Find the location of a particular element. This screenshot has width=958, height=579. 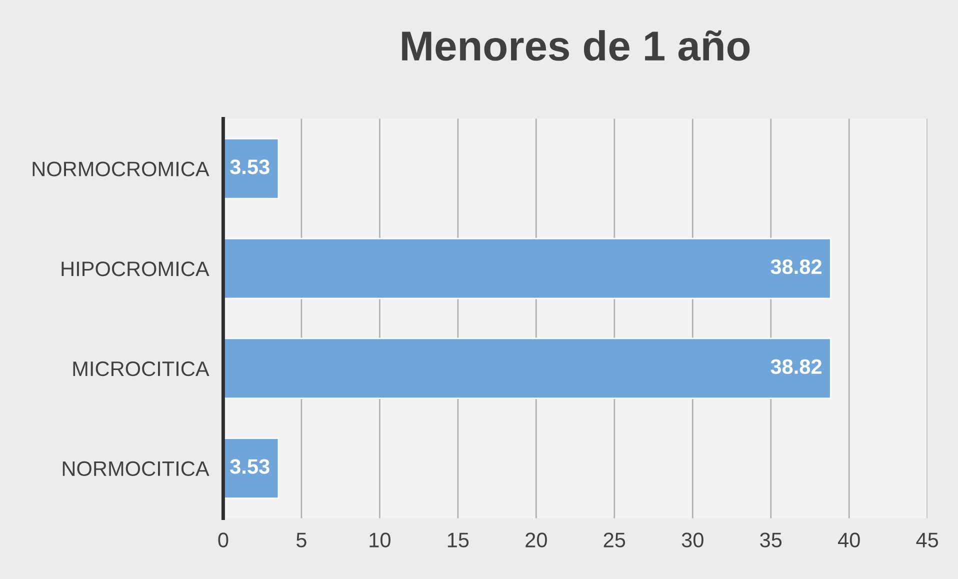

x-tick-label: 5 is located at coordinates (301, 540).